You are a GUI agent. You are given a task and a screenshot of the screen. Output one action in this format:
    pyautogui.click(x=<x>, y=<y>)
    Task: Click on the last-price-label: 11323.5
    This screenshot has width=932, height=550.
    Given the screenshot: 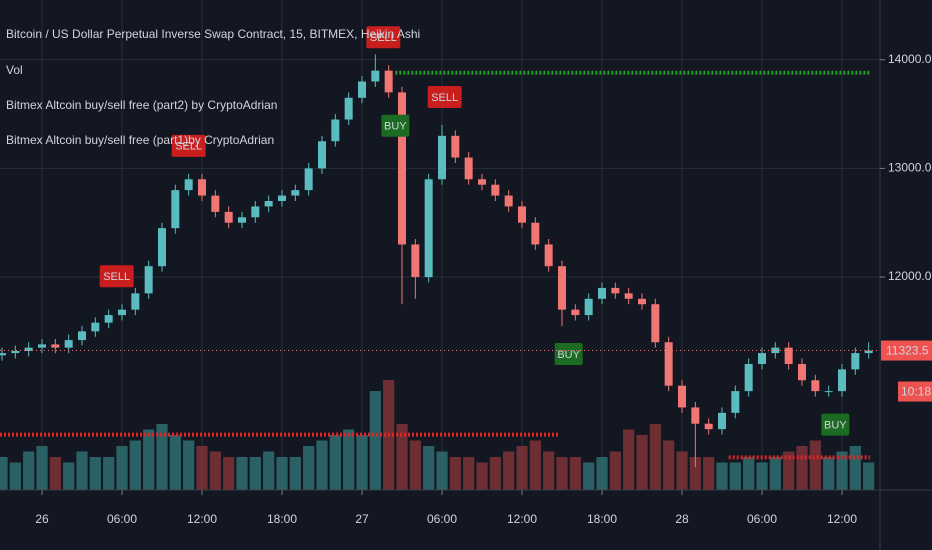 What is the action you would take?
    pyautogui.click(x=907, y=351)
    